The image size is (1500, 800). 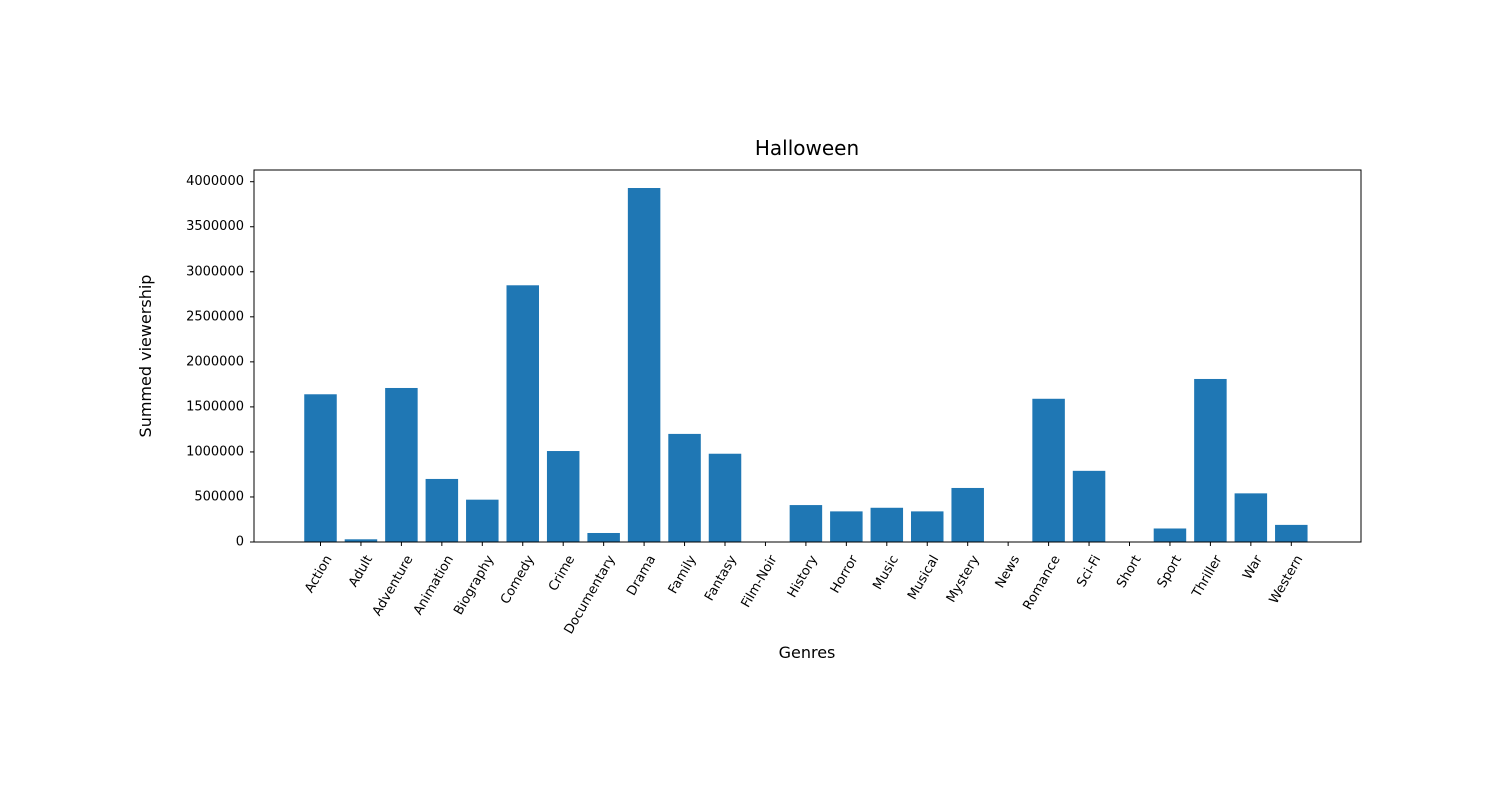 I want to click on y-tick-label: 2000000, so click(x=215, y=361).